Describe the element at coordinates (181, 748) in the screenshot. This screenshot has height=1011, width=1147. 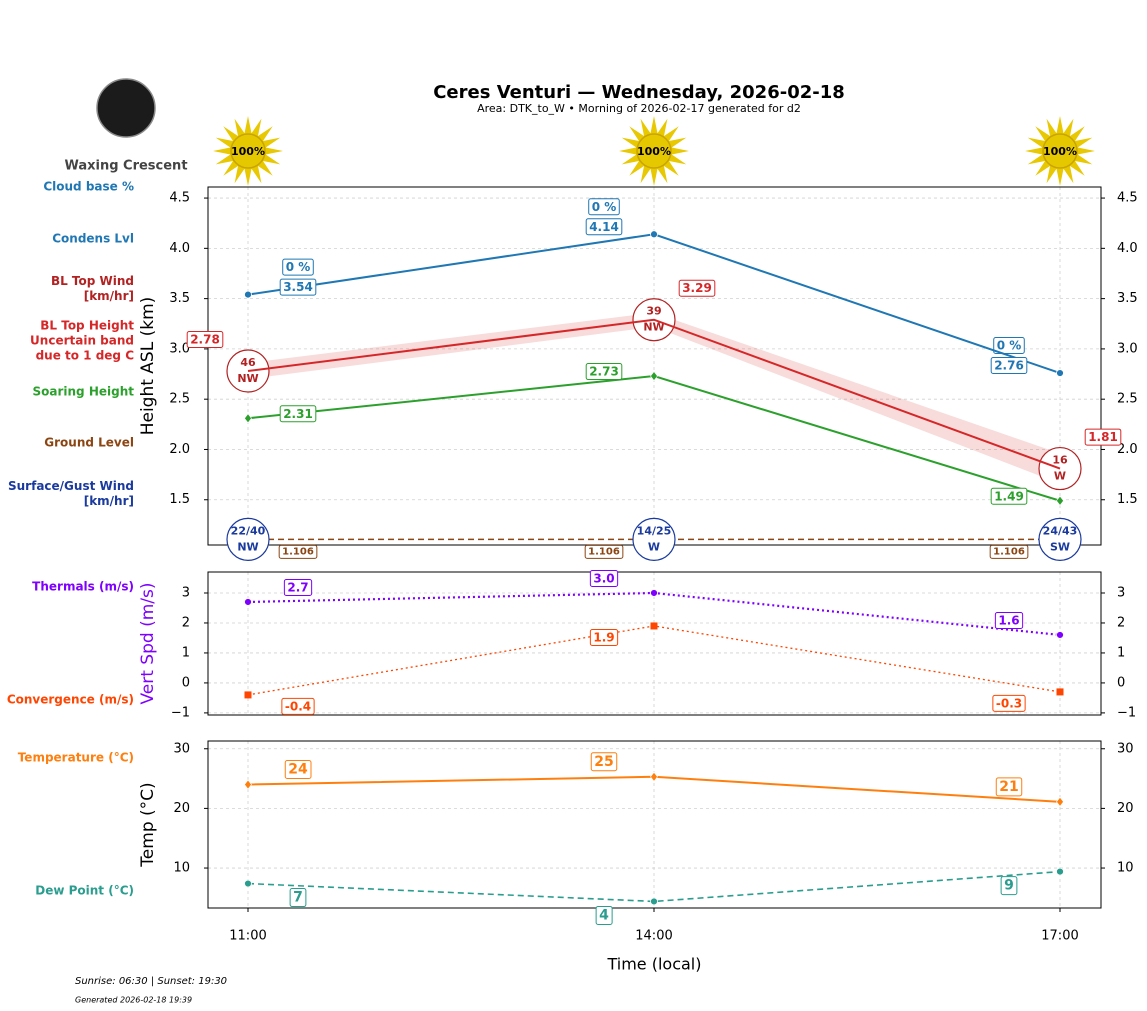
I see `y-tick-label: 30` at that location.